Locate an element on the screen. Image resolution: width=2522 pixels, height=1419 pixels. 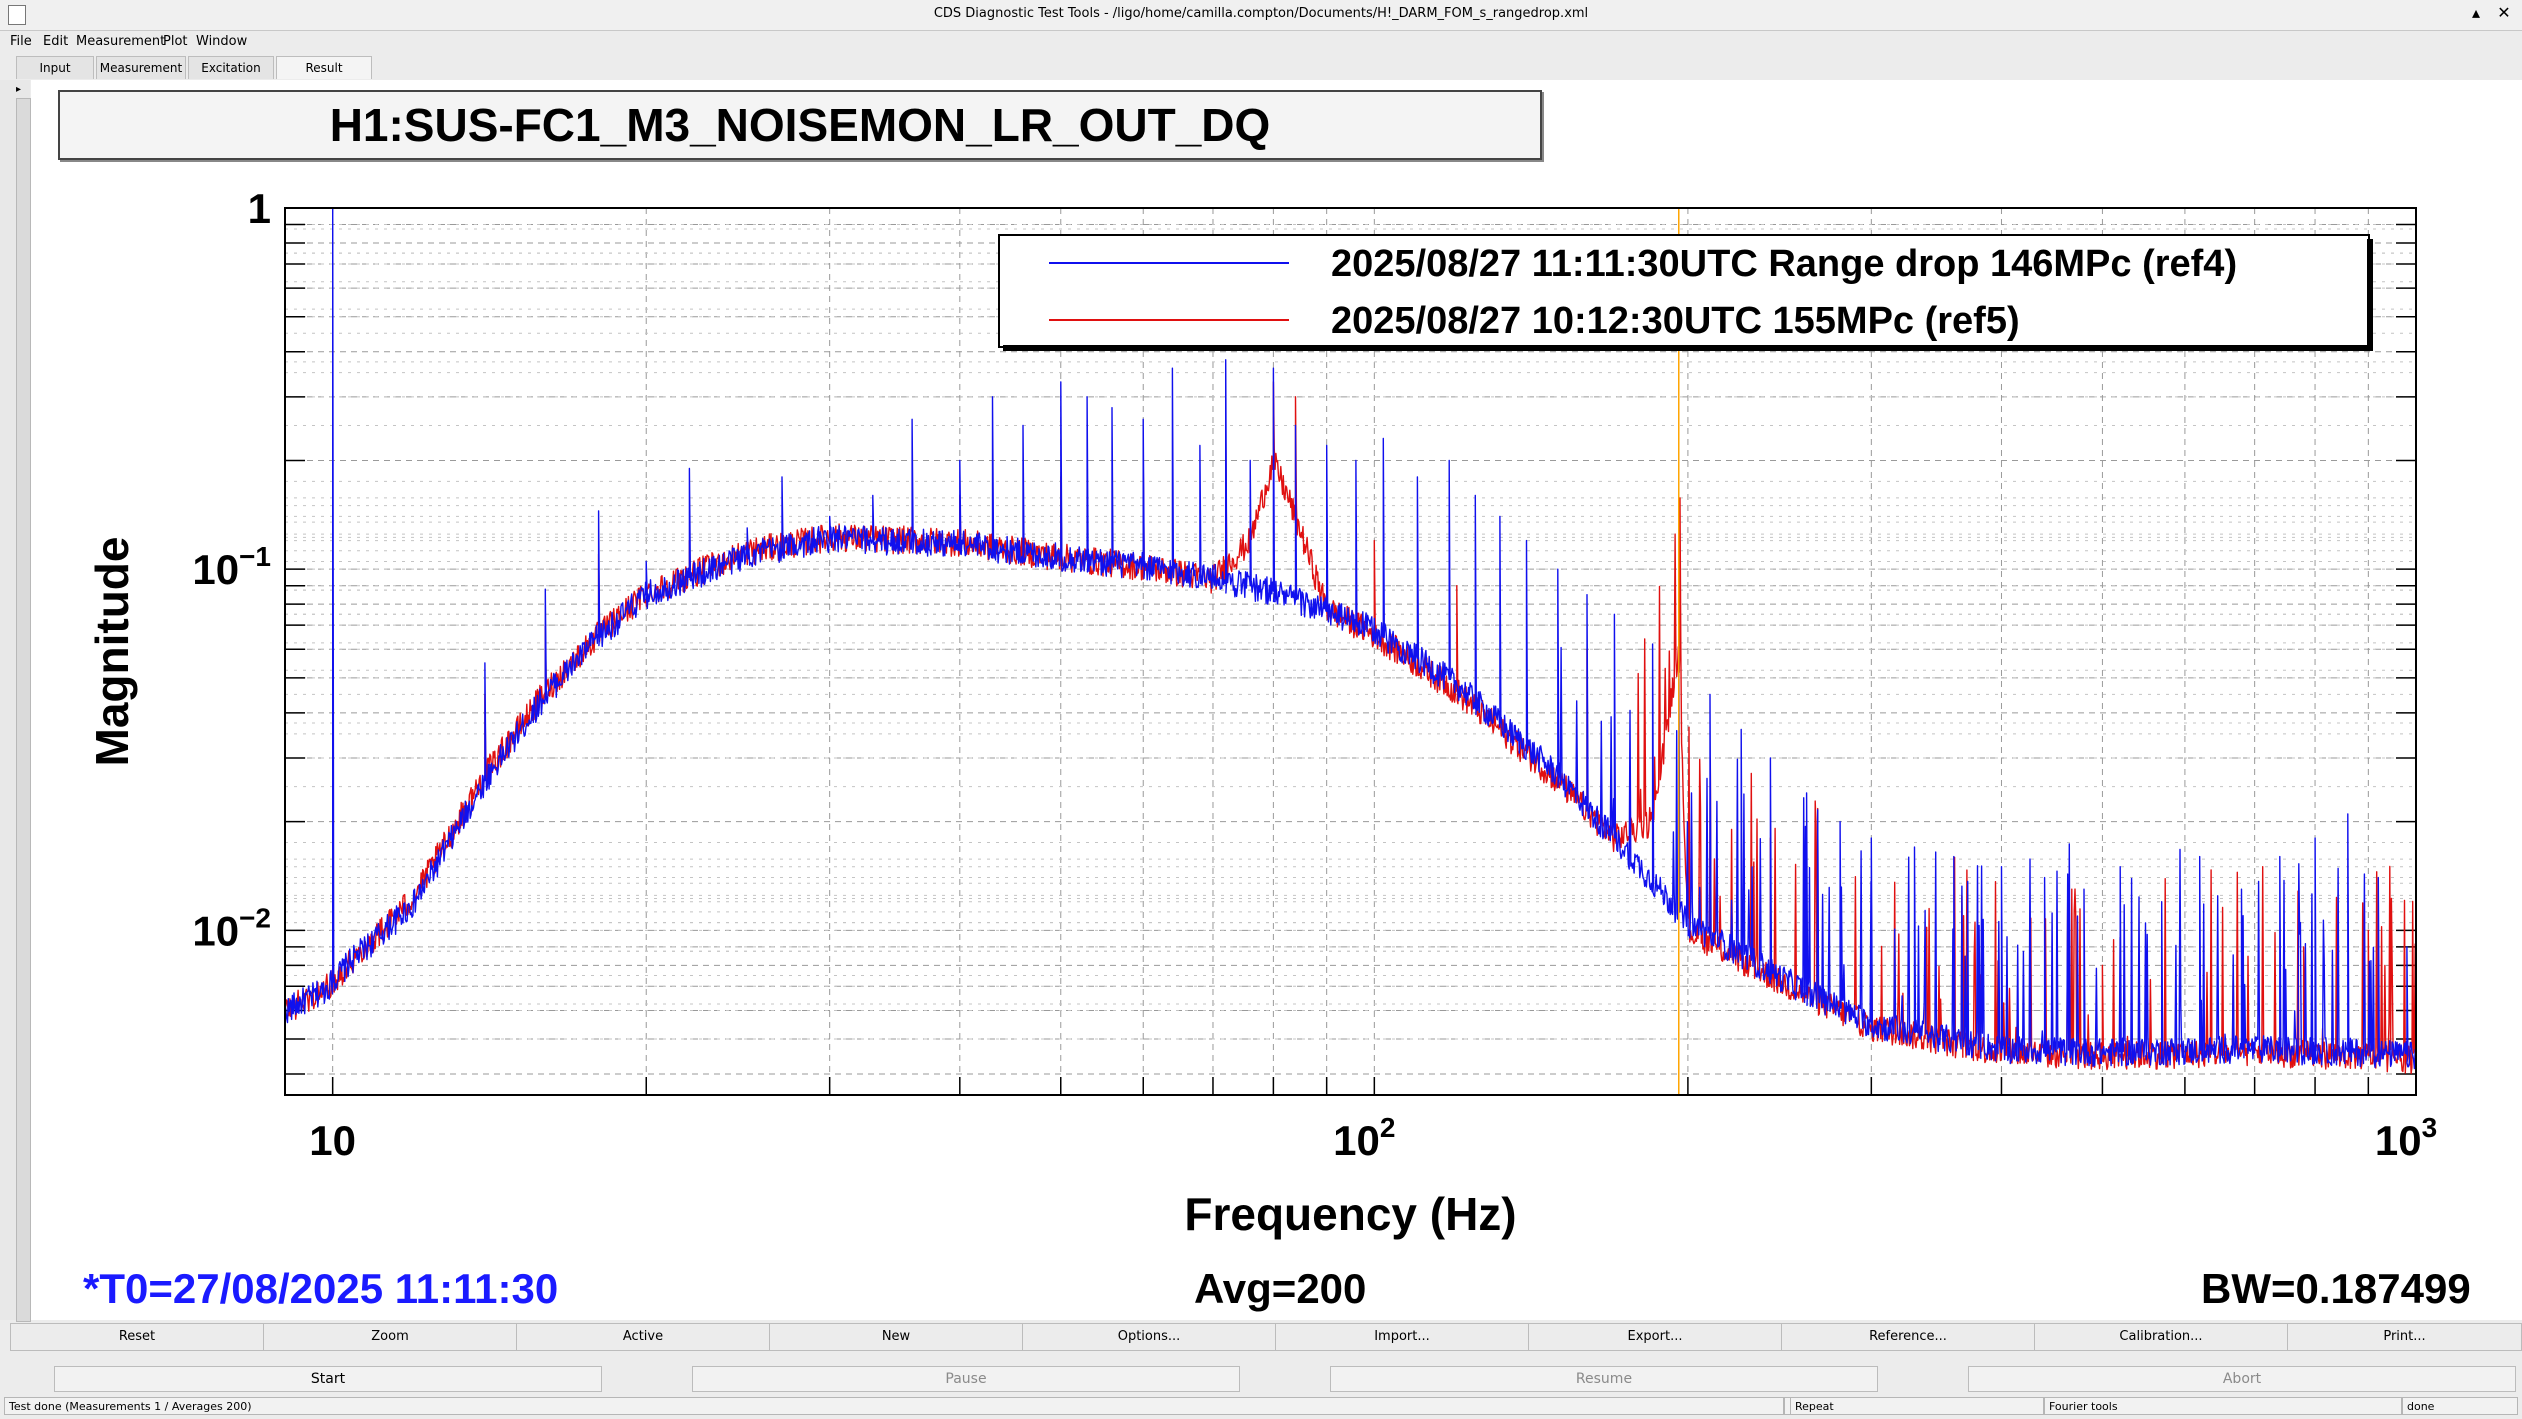
avg-label: Avg=200 is located at coordinates (1280, 1288).